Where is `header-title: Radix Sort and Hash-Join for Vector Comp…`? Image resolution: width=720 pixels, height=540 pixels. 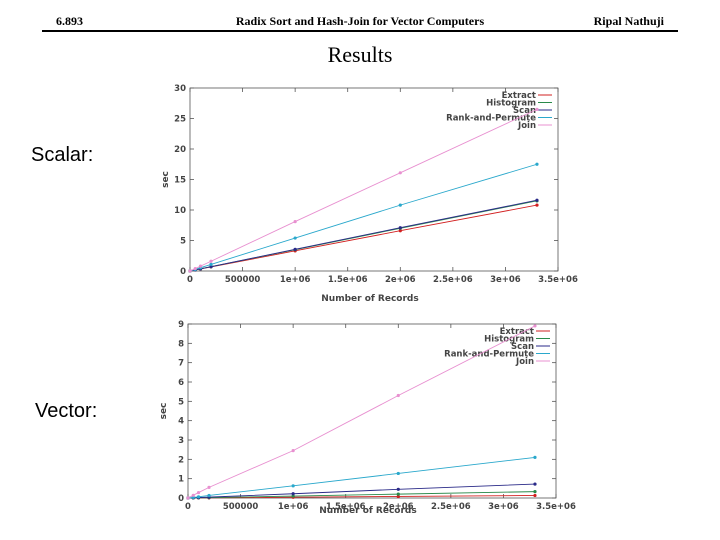
header-title: Radix Sort and Hash-Join for Vector Comp… is located at coordinates (360, 21).